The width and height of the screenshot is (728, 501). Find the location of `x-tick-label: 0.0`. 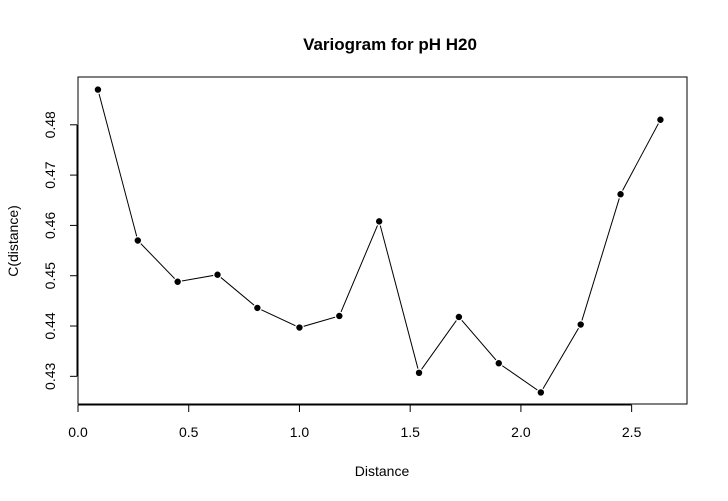

x-tick-label: 0.0 is located at coordinates (78, 432).